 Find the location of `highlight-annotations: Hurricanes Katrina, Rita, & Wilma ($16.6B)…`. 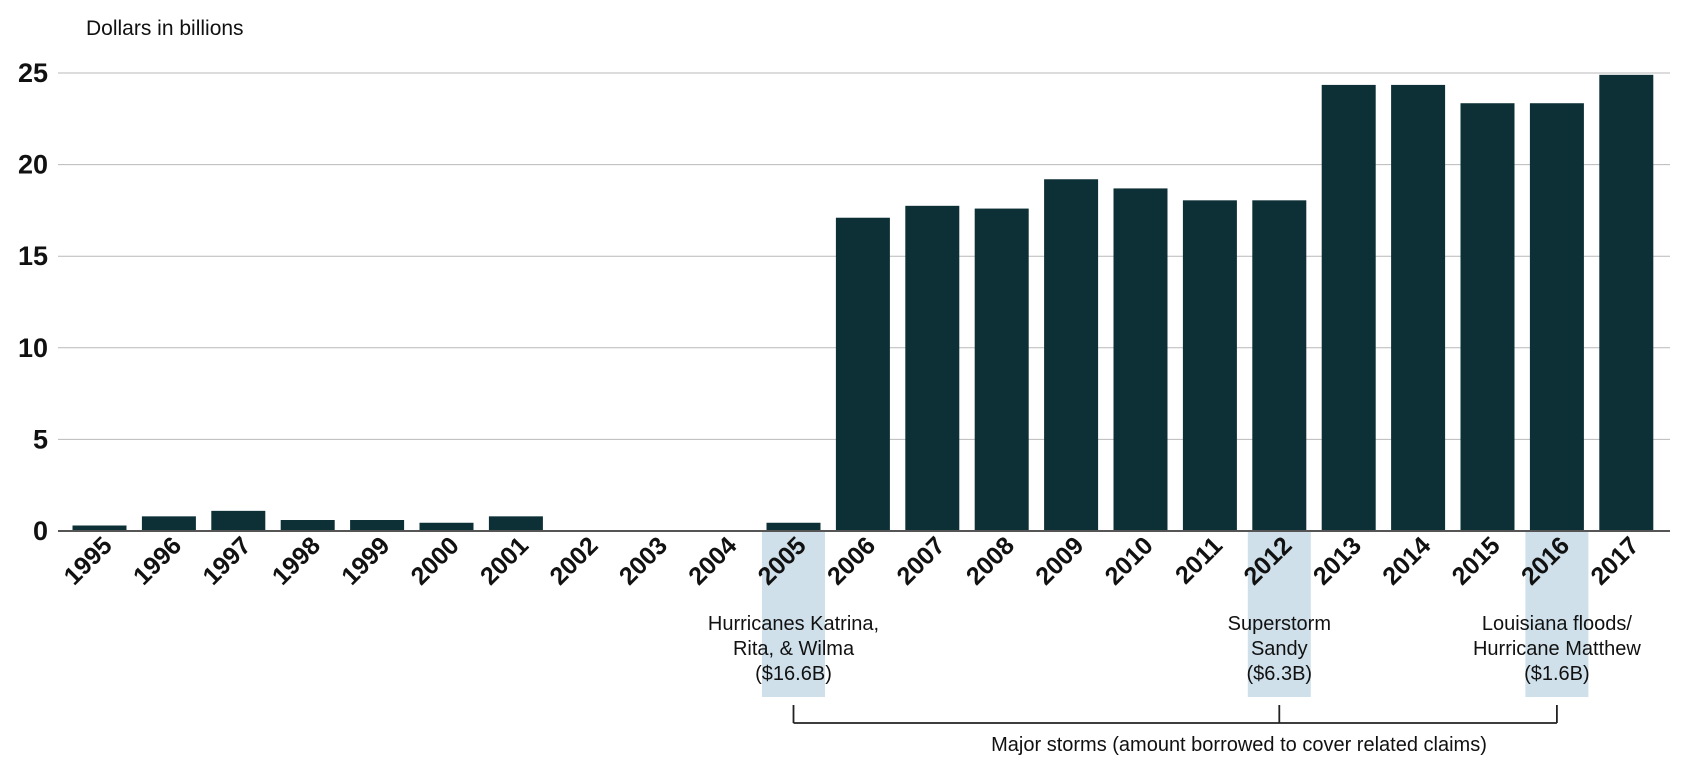

highlight-annotations: Hurricanes Katrina, Rita, & Wilma ($16.6B)… is located at coordinates (1174, 649).